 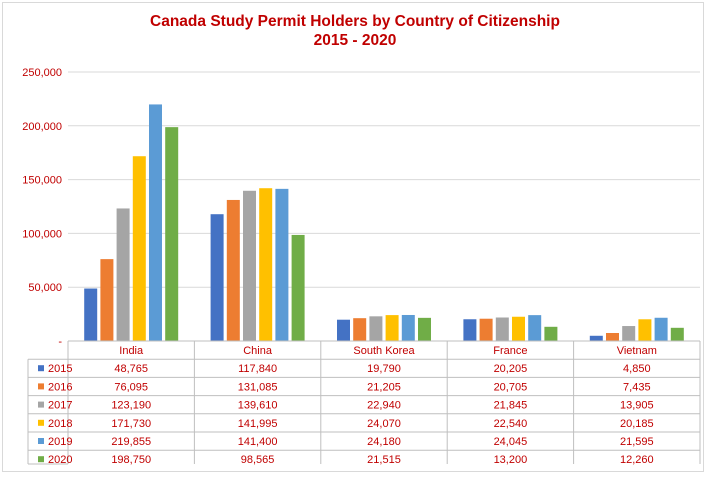 What do you see at coordinates (45, 288) in the screenshot?
I see `y-tick-label: 50,000` at bounding box center [45, 288].